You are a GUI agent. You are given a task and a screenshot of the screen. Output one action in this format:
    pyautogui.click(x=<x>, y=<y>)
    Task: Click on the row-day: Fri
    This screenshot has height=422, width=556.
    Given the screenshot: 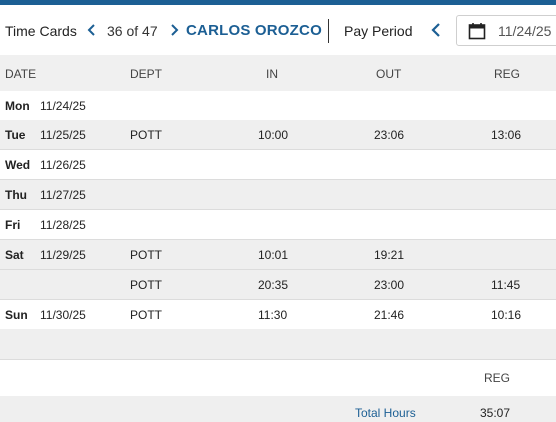 What is the action you would take?
    pyautogui.click(x=13, y=225)
    